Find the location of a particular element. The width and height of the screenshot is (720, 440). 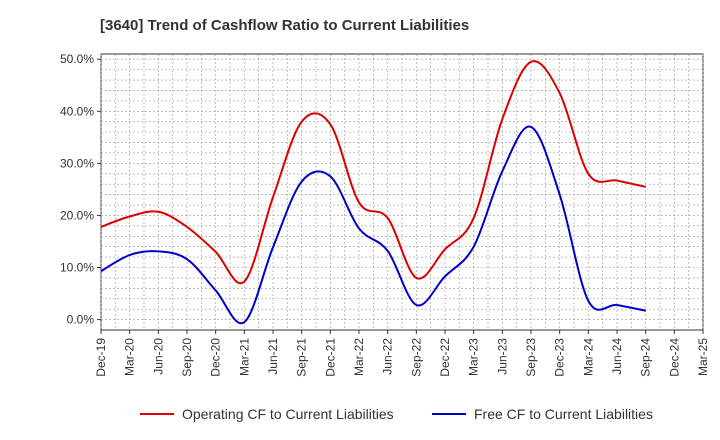

x-tick-label: Dec-19 is located at coordinates (101, 357).